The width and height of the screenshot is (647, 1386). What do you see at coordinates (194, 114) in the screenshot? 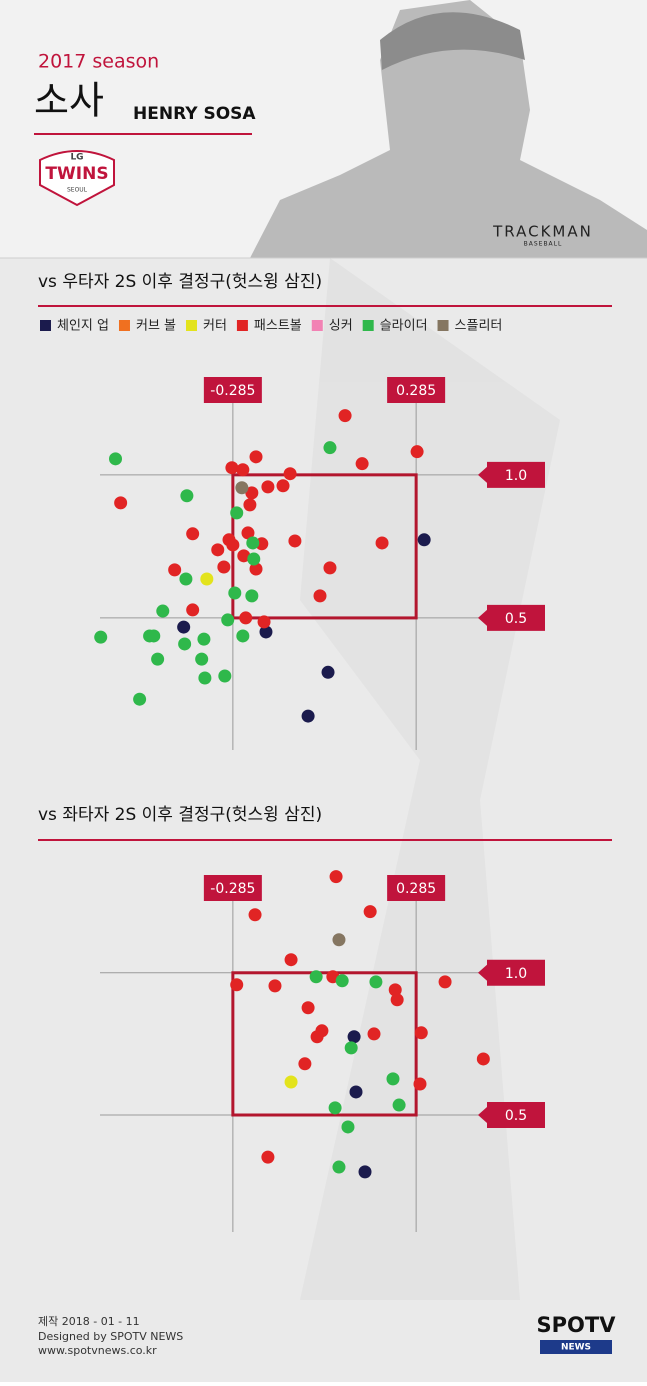
I see `name-en: HENRY SOSA` at bounding box center [194, 114].